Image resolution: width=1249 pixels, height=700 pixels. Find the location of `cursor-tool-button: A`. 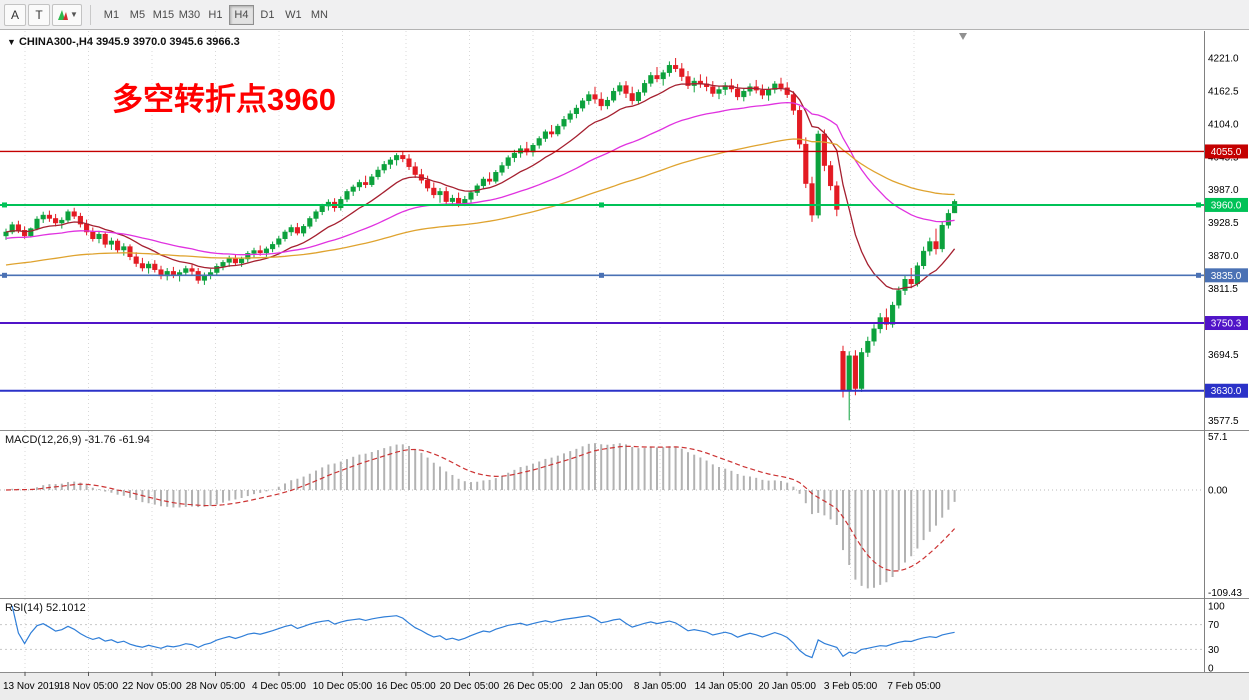

cursor-tool-button: A is located at coordinates (15, 14).